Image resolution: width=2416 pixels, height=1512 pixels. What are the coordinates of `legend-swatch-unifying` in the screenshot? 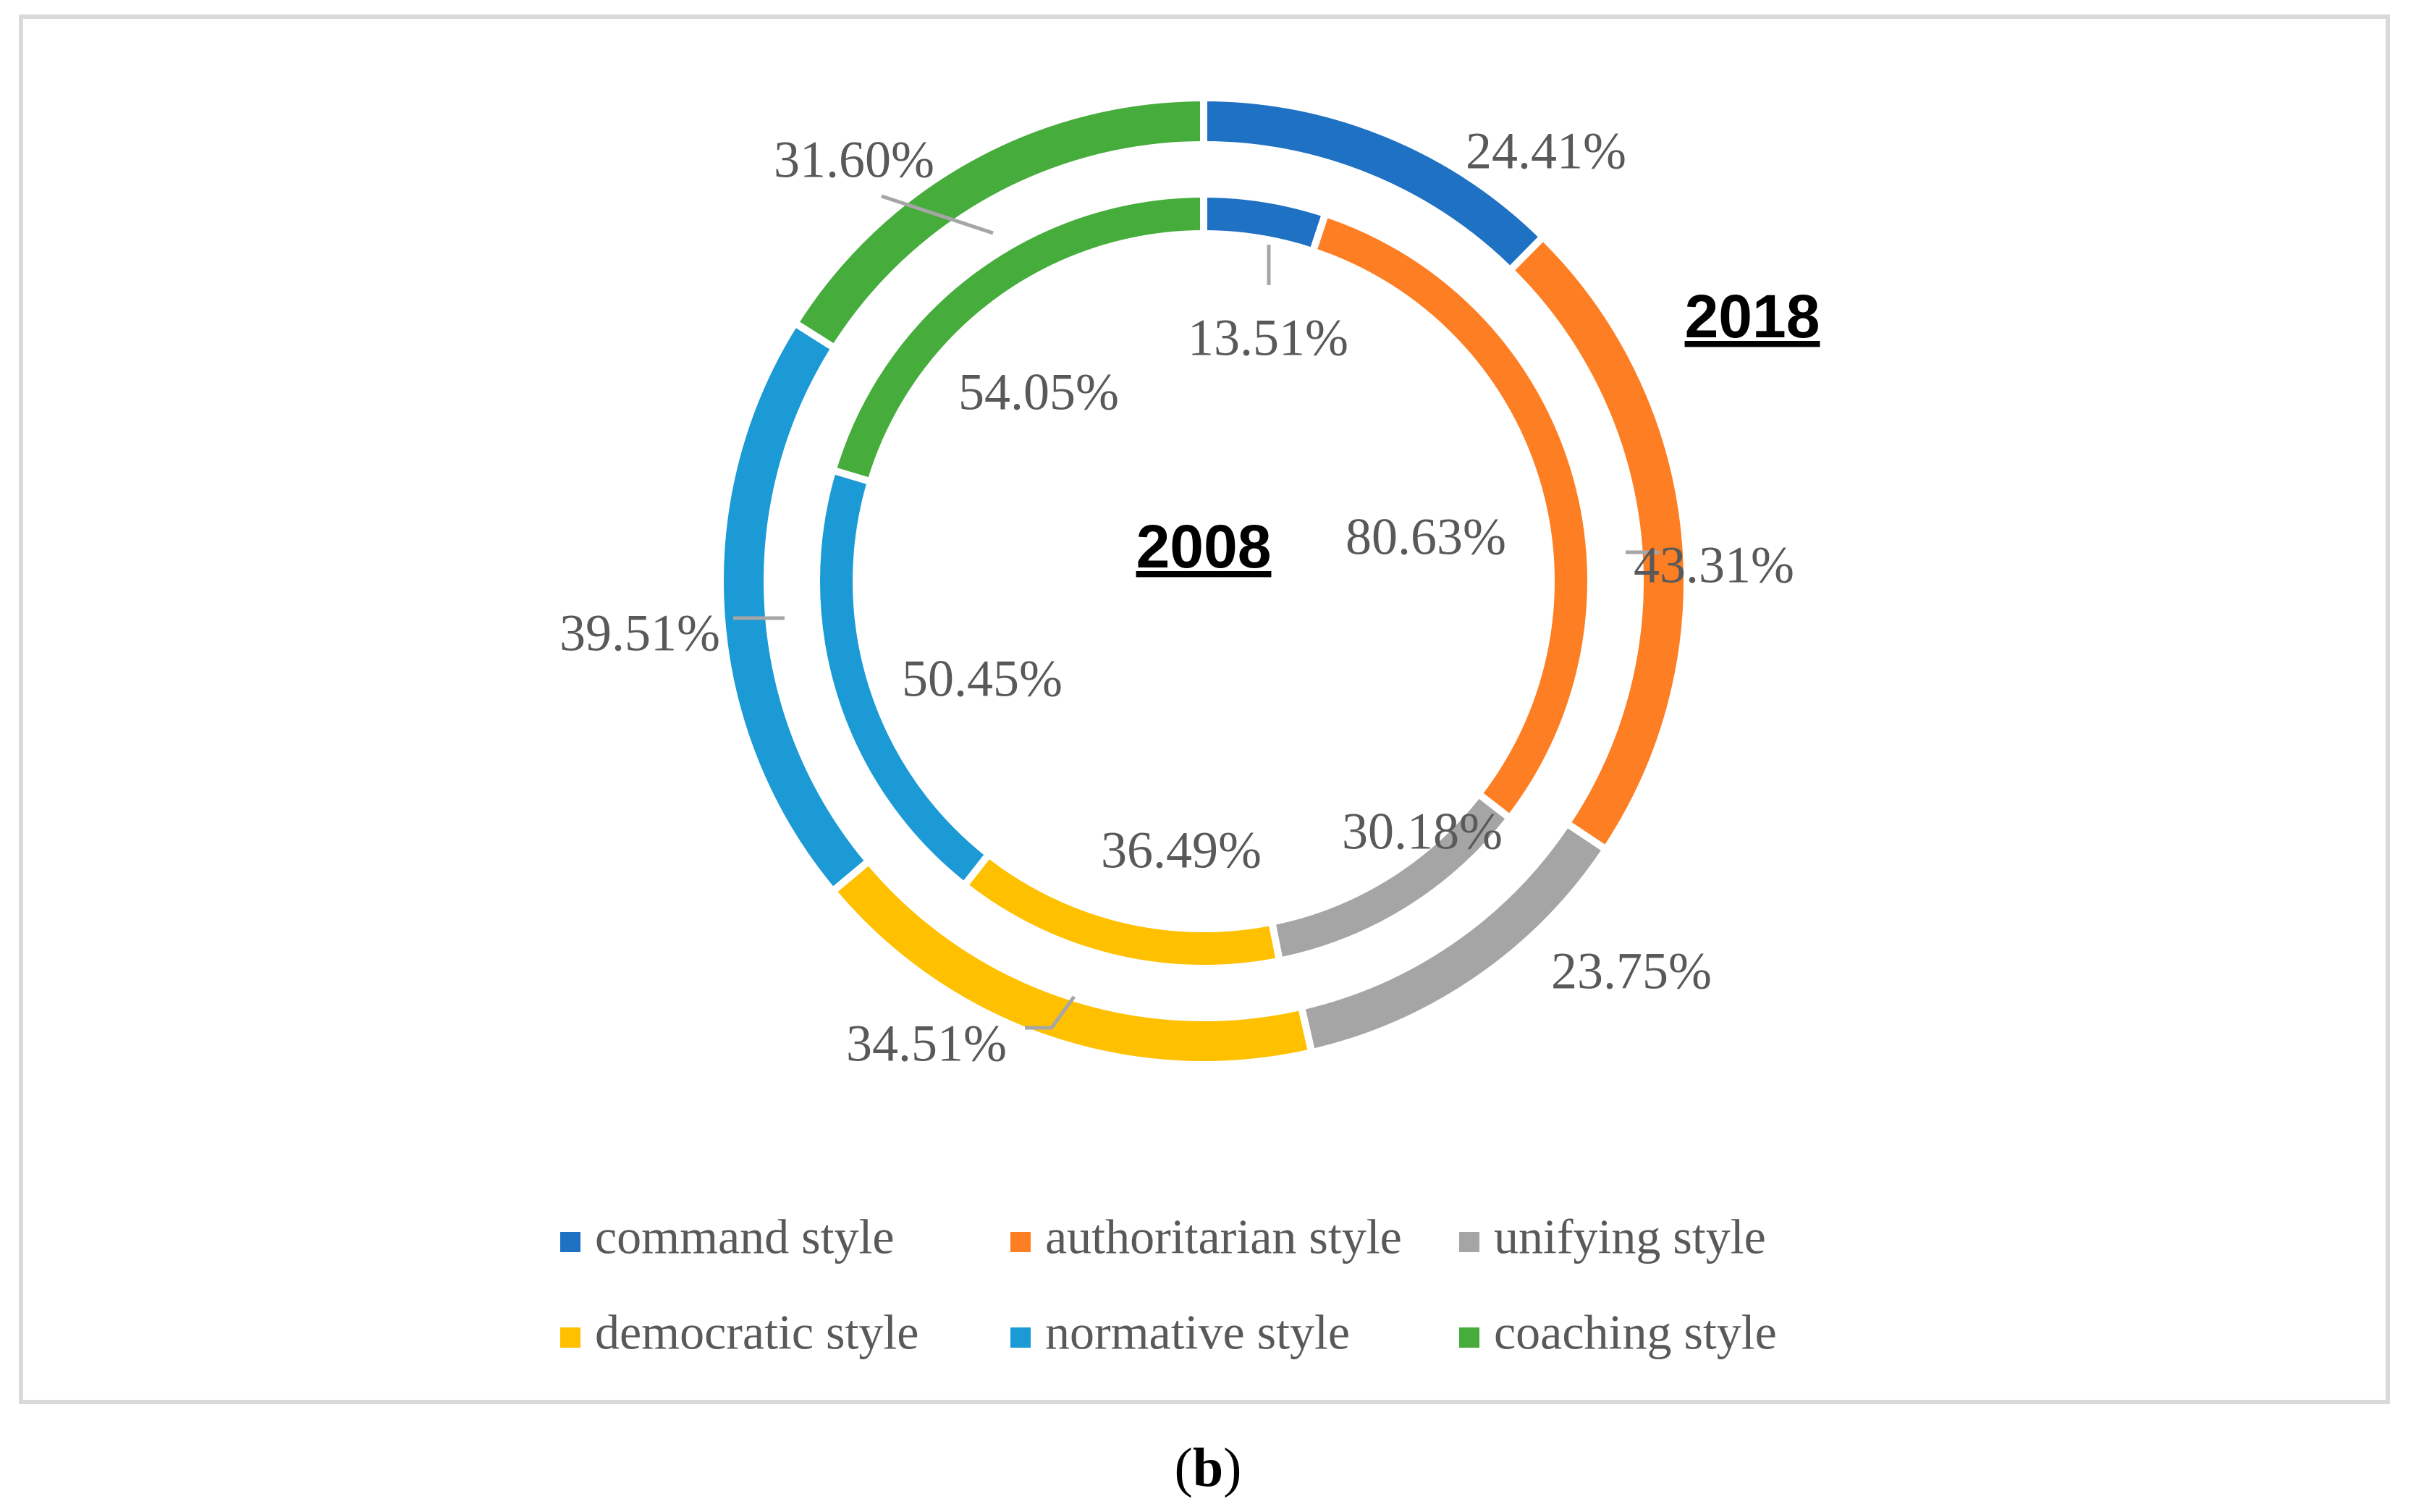 It's located at (1469, 1242).